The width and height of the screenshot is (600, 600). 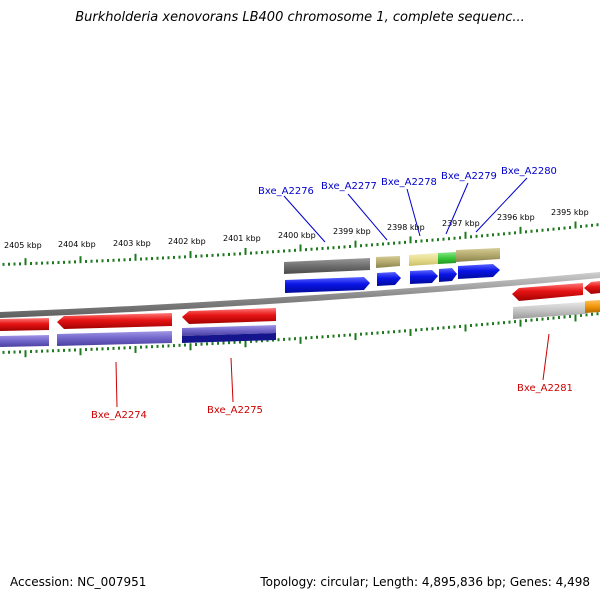 What do you see at coordinates (447, 258) in the screenshot?
I see `feature-green-block` at bounding box center [447, 258].